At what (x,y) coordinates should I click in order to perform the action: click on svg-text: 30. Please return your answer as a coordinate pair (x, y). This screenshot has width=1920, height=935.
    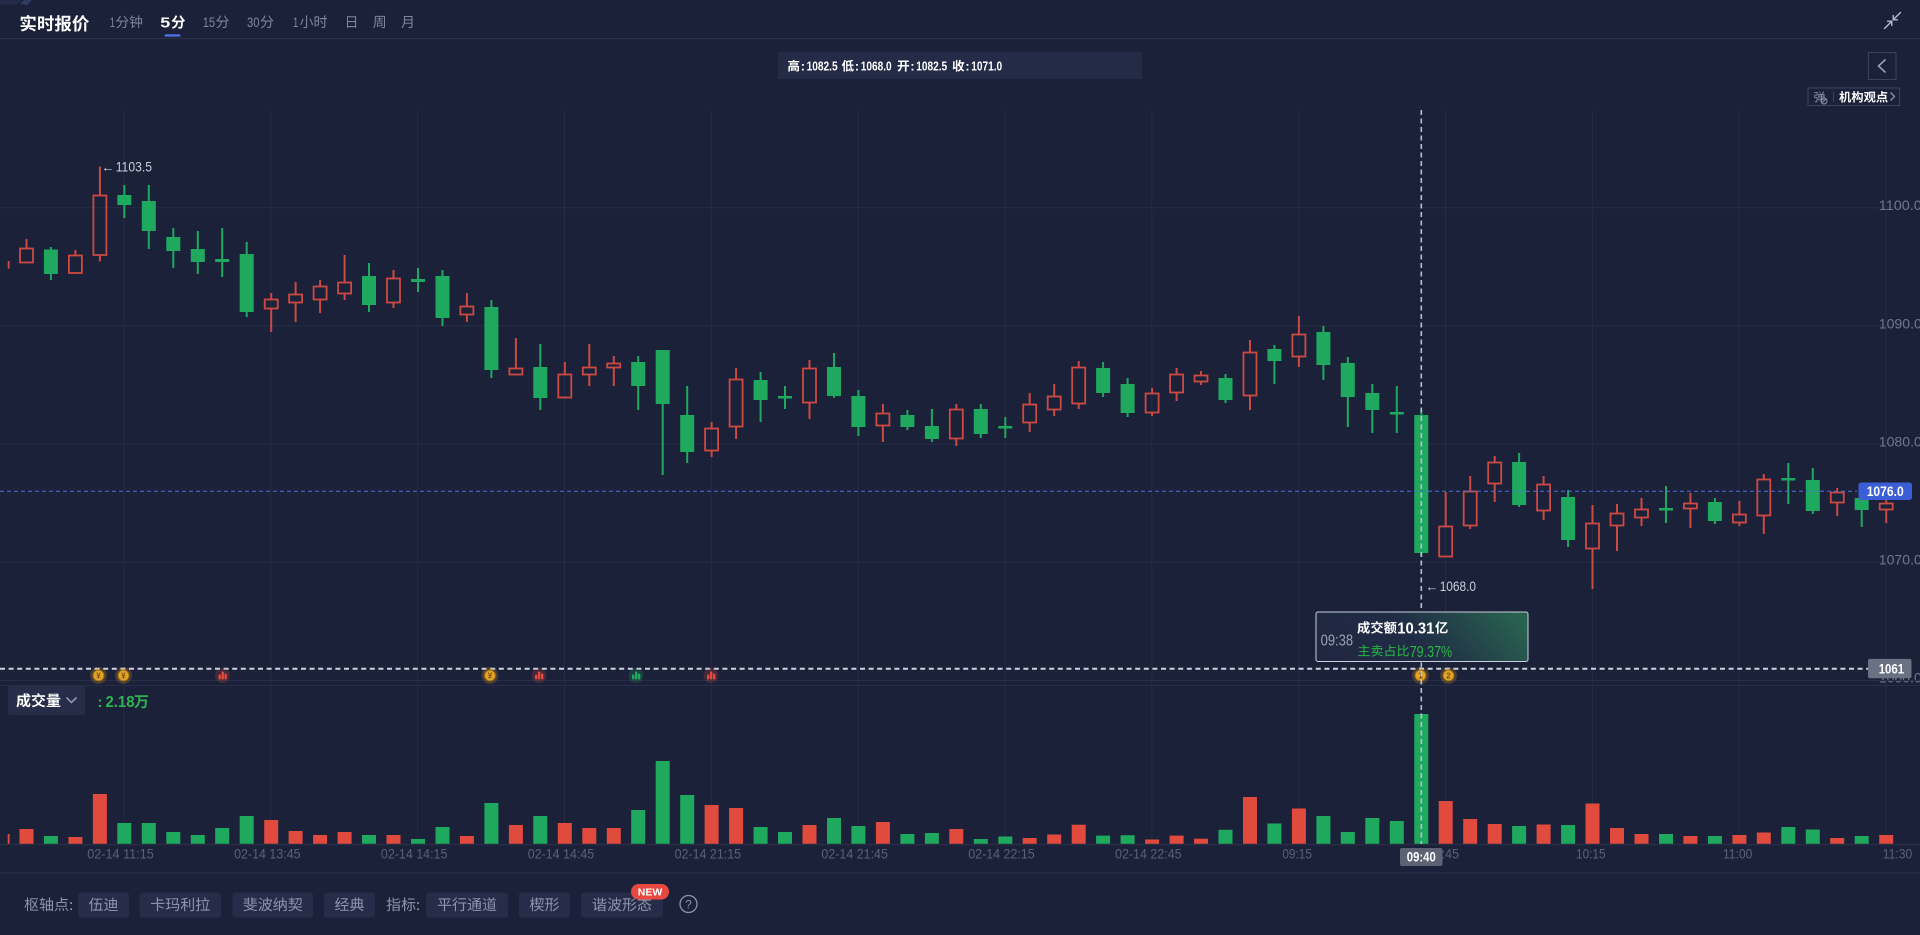
    Looking at the image, I should click on (253, 22).